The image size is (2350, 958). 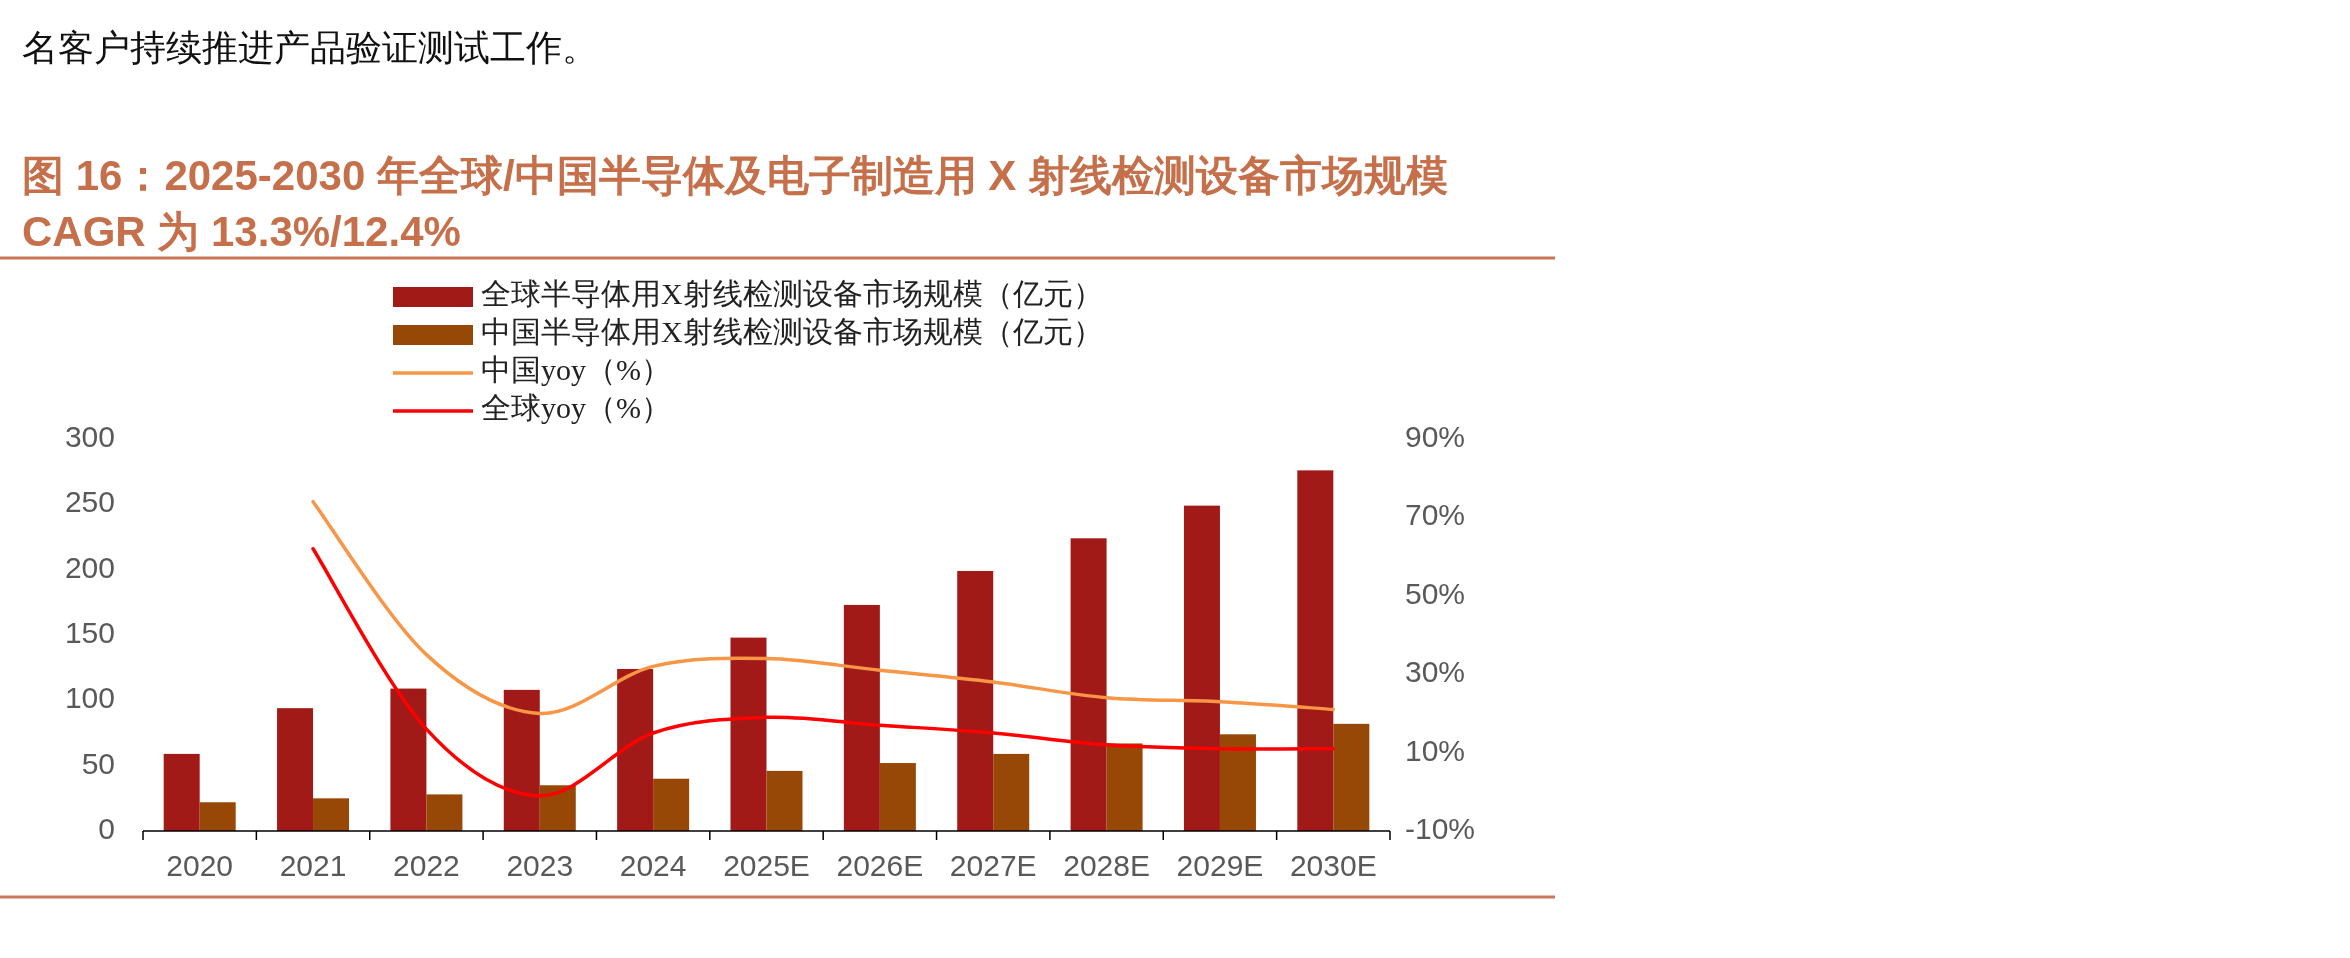 What do you see at coordinates (1435, 436) in the screenshot?
I see `y2tick: 90%` at bounding box center [1435, 436].